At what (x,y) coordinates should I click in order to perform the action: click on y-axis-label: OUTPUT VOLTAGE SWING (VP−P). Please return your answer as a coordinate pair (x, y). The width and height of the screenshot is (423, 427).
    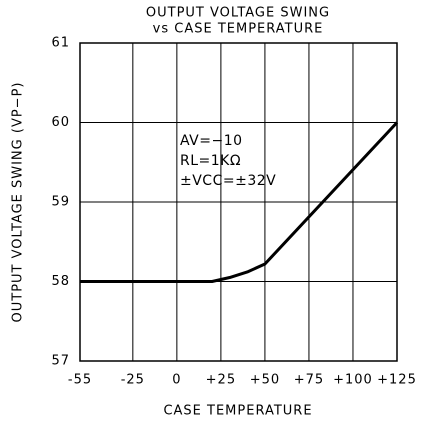
    Looking at the image, I should click on (18, 202).